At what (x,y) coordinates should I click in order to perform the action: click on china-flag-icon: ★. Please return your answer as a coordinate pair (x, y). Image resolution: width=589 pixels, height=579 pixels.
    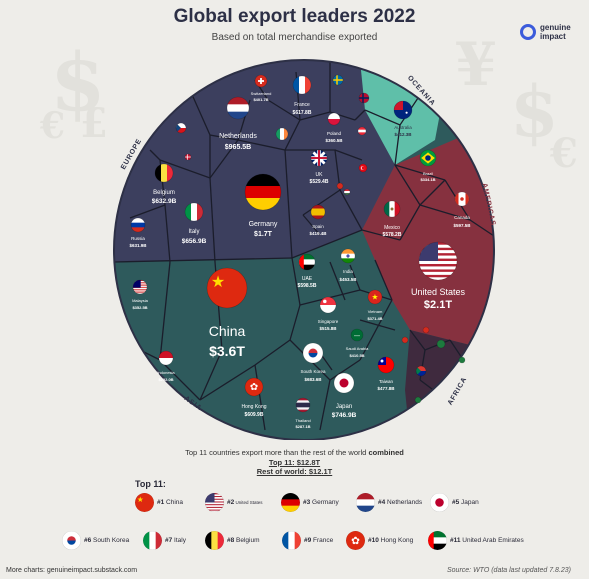
    Looking at the image, I should click on (144, 502).